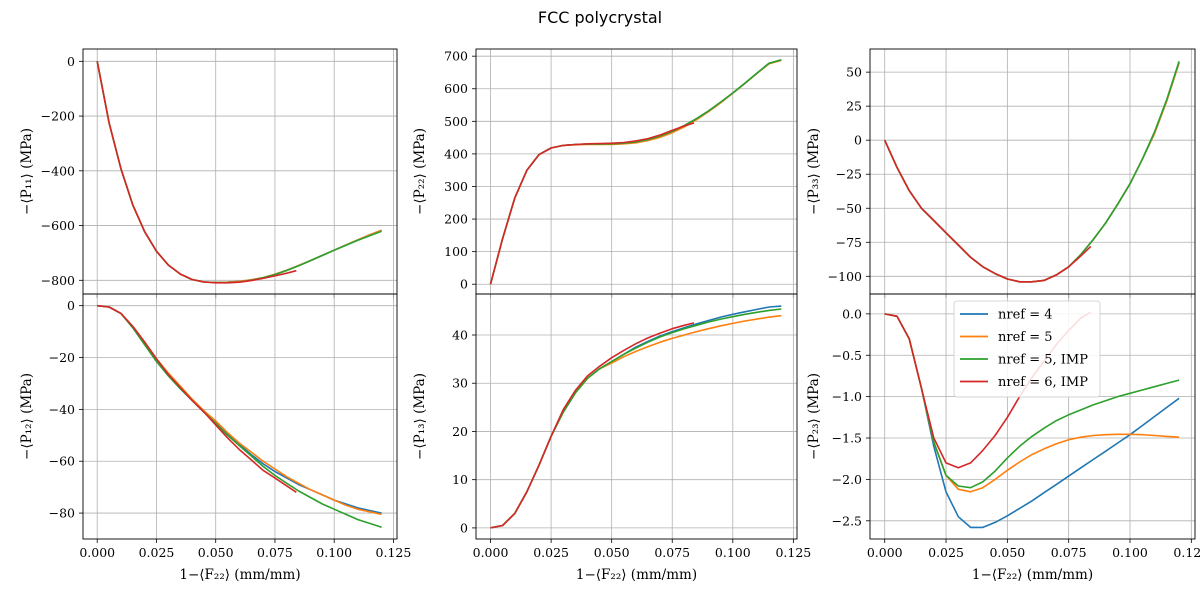 The image size is (1200, 600). What do you see at coordinates (460, 431) in the screenshot?
I see `y-tick-label: 20` at bounding box center [460, 431].